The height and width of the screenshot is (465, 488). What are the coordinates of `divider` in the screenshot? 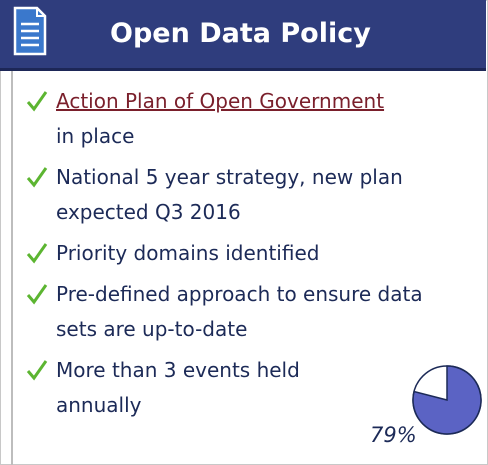 It's located at (12, 268).